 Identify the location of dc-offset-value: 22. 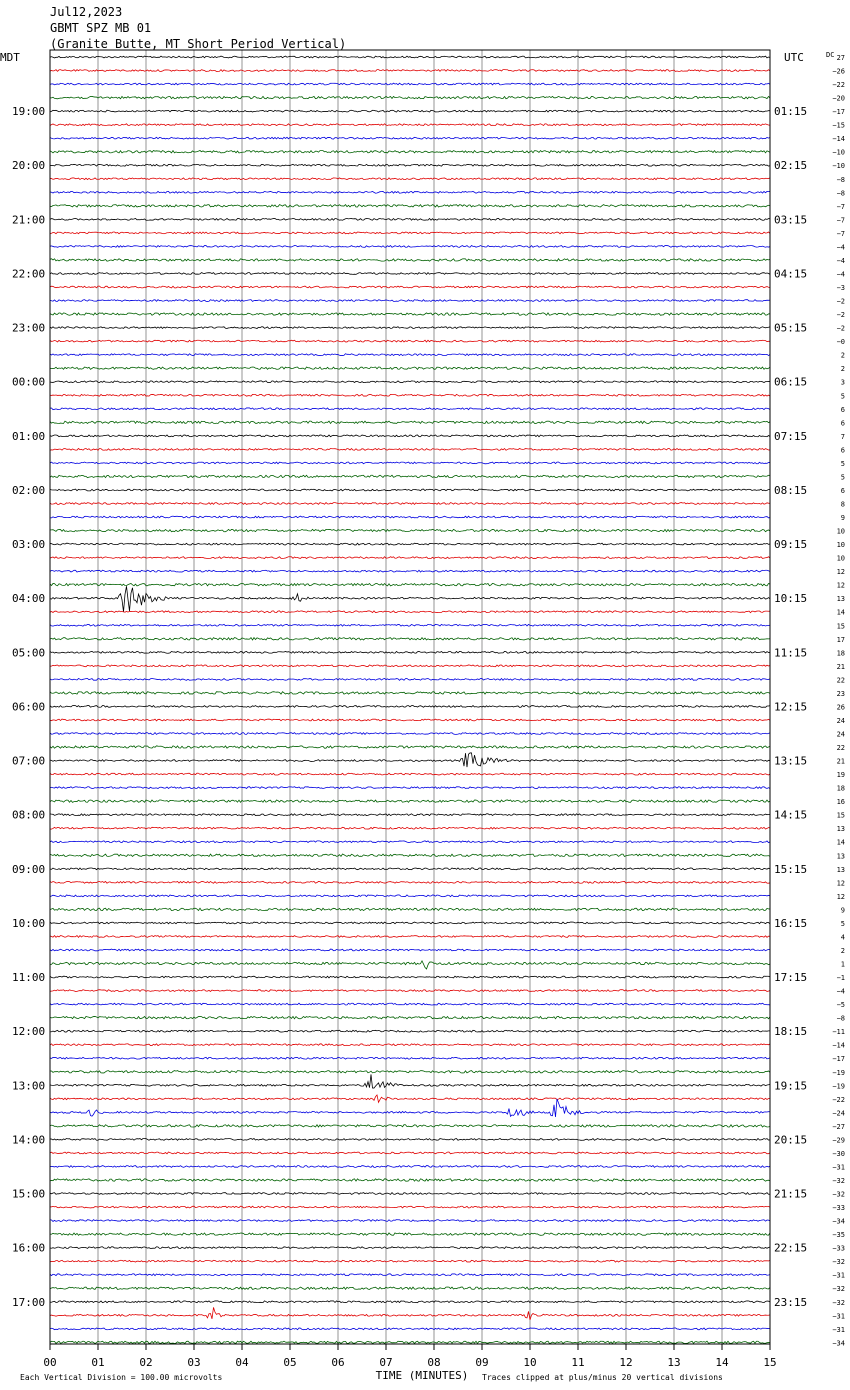
(841, 680).